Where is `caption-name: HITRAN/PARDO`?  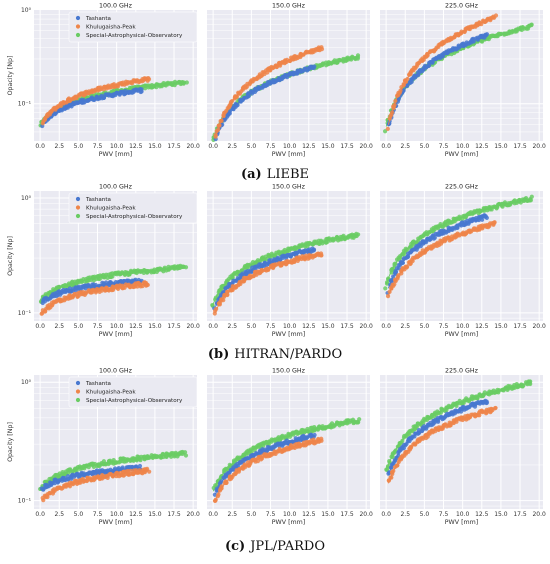
caption-name: HITRAN/PARDO is located at coordinates (288, 354).